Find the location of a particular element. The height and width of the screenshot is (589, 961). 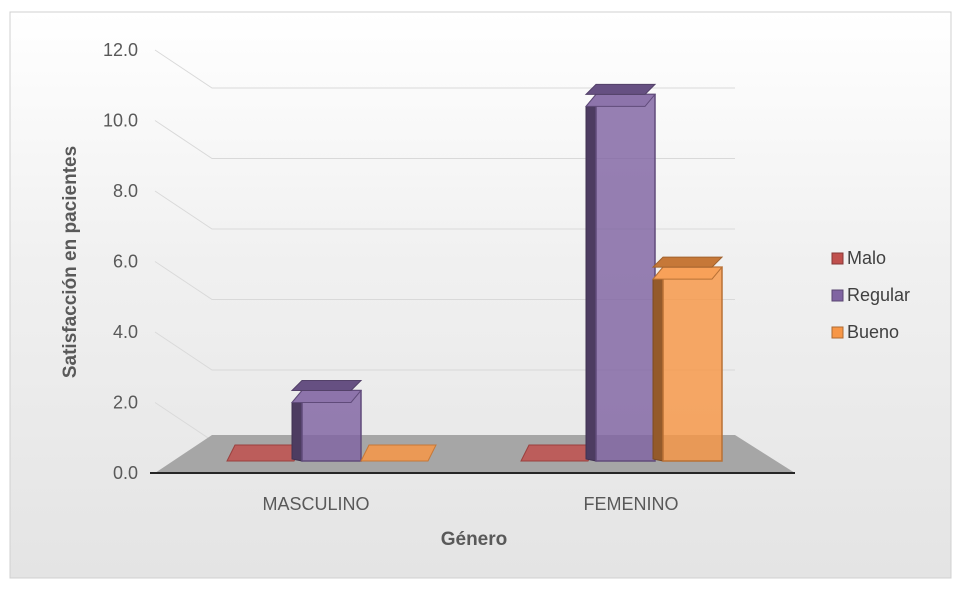

bar-malo-femenino is located at coordinates (558, 453).